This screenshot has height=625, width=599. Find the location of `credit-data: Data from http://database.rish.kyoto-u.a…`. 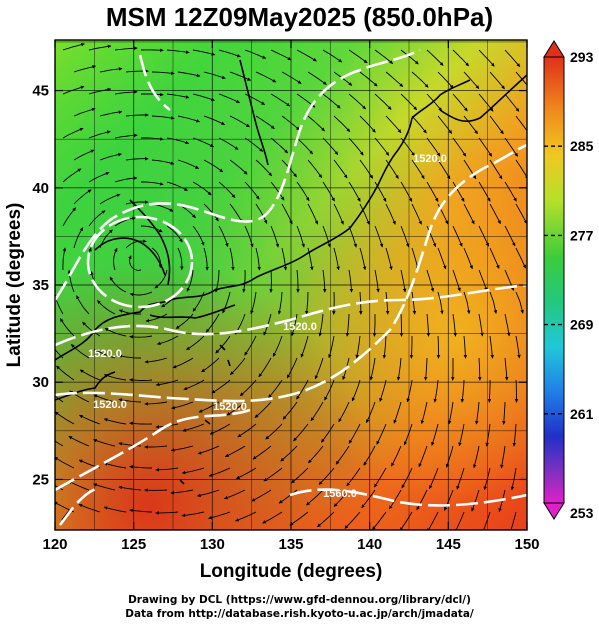

credit-data: Data from http://database.rish.kyoto-u.a… is located at coordinates (299, 614).